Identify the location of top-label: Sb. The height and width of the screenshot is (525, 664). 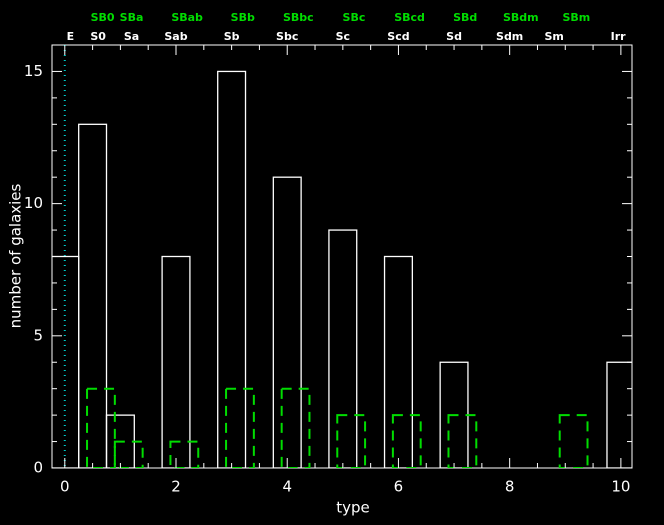
(232, 36).